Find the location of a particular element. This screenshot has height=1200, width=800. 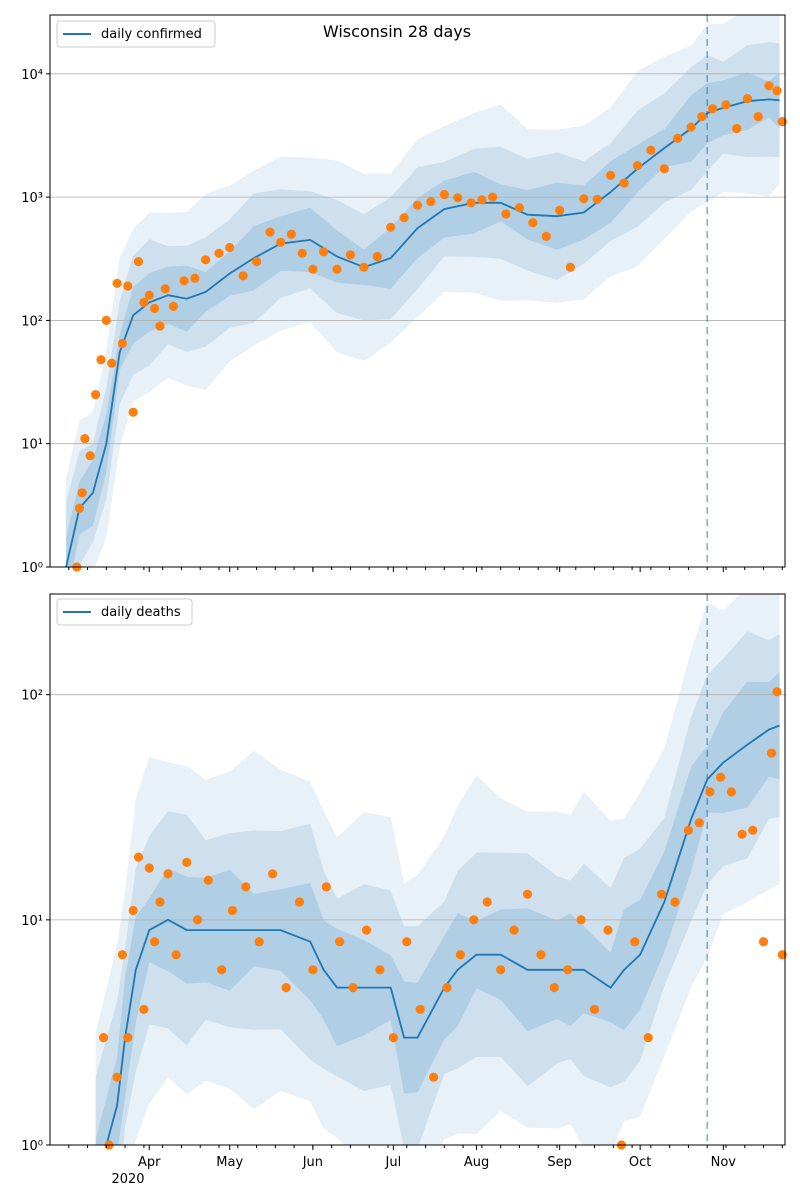

y-tick-label: 10² is located at coordinates (32, 321).